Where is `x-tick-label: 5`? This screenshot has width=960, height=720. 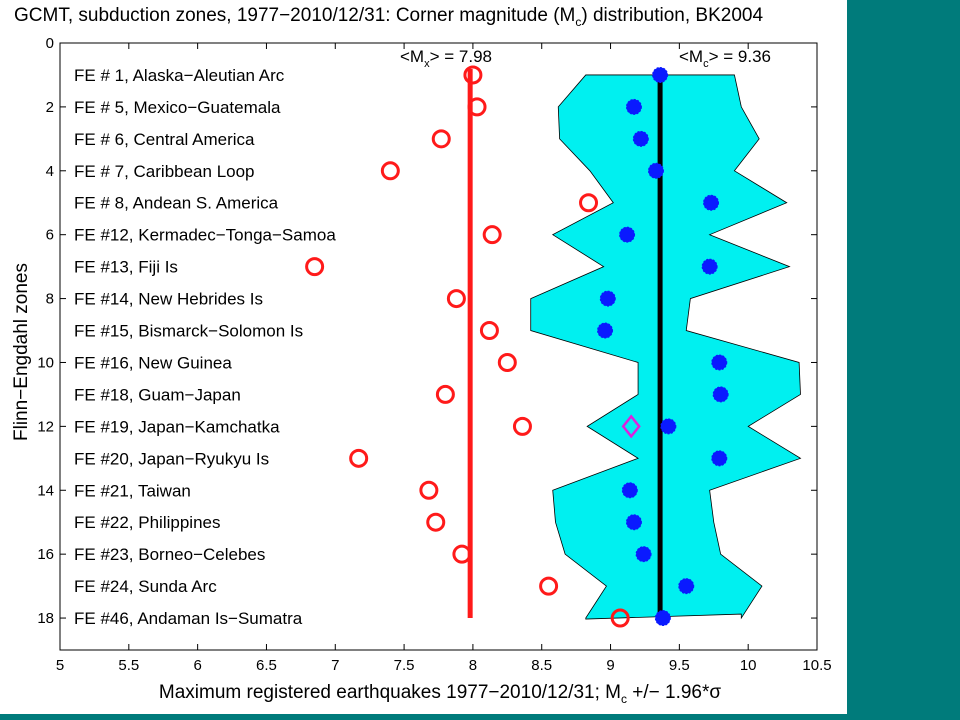
x-tick-label: 5 is located at coordinates (60, 665).